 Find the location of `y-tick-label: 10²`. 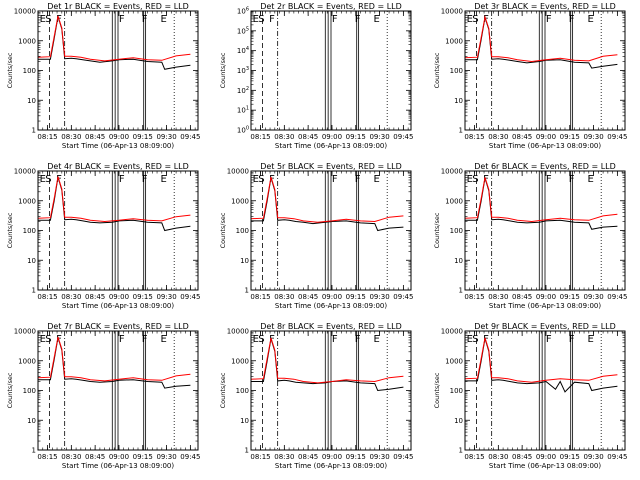

y-tick-label: 10² is located at coordinates (243, 90).